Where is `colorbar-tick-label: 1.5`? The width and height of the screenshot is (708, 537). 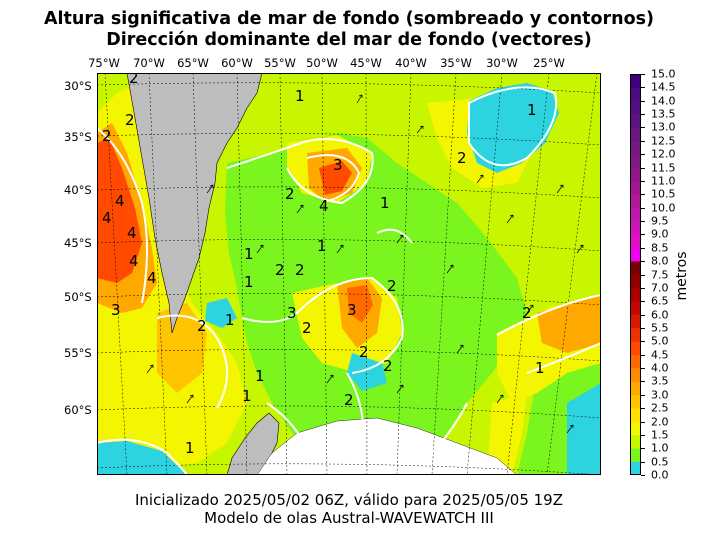
colorbar-tick-label: 1.5 is located at coordinates (660, 435).